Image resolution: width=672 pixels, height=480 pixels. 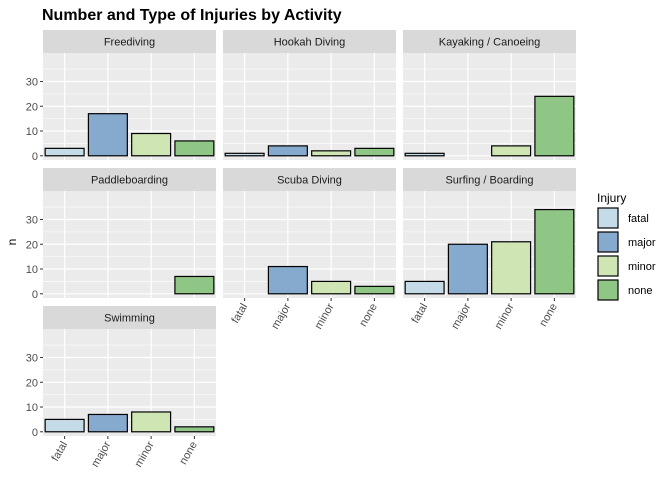 I want to click on bar-swimming-fatal, so click(x=64, y=425).